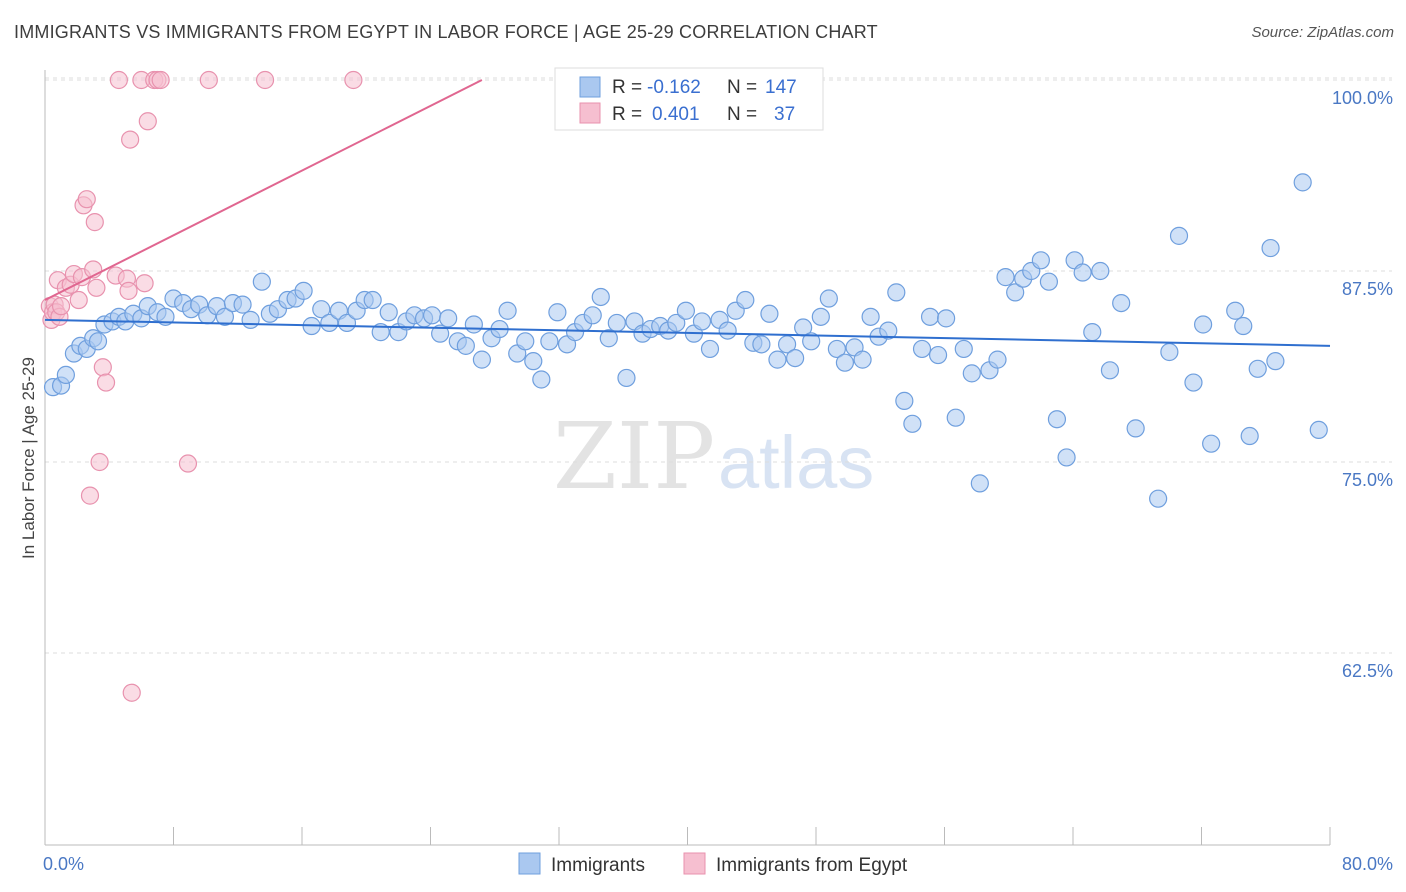  Describe the element at coordinates (781, 87) in the screenshot. I see `legend-n-value: 147` at that location.